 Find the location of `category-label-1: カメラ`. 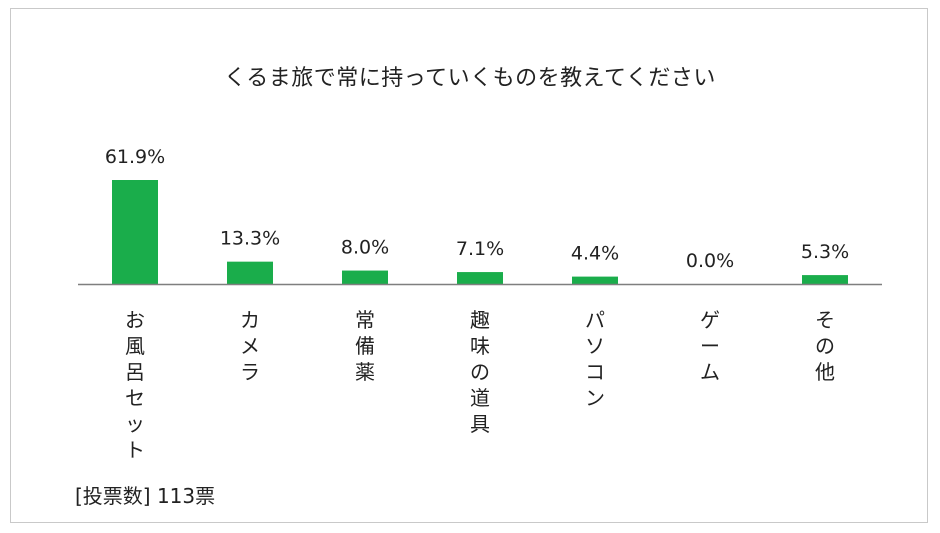

category-label-1: カメラ is located at coordinates (250, 346).